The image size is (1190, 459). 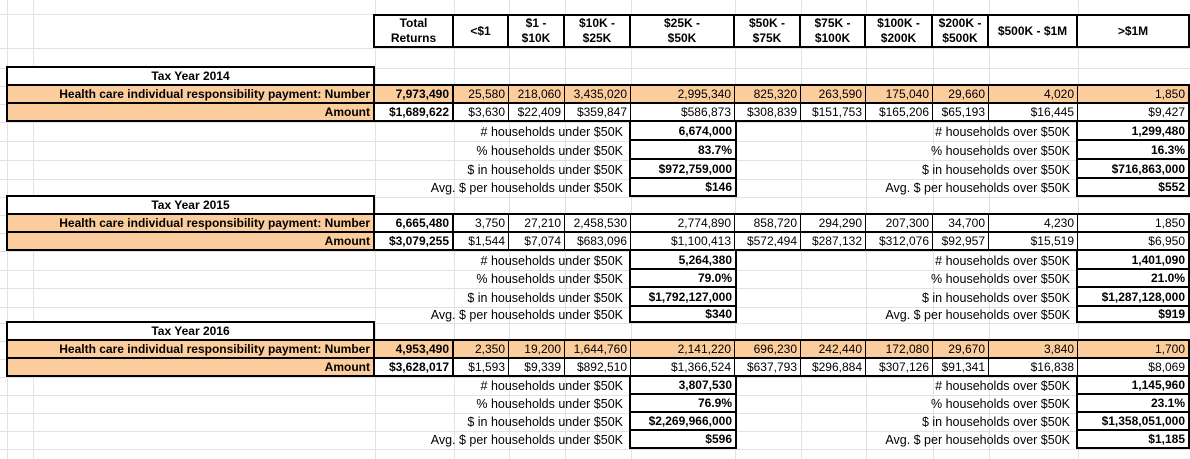 What do you see at coordinates (1133, 296) in the screenshot?
I see `summary-value-cell: $1,287,128,000` at bounding box center [1133, 296].